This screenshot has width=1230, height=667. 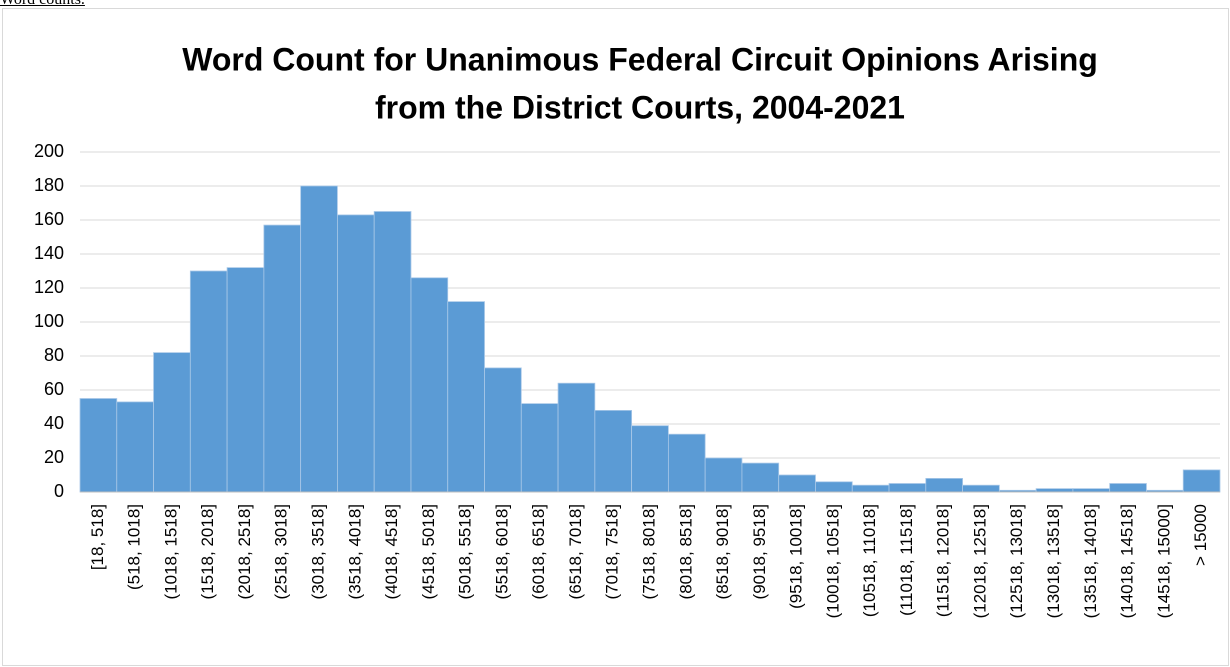 What do you see at coordinates (59, 491) in the screenshot?
I see `y-tick-label: 0` at bounding box center [59, 491].